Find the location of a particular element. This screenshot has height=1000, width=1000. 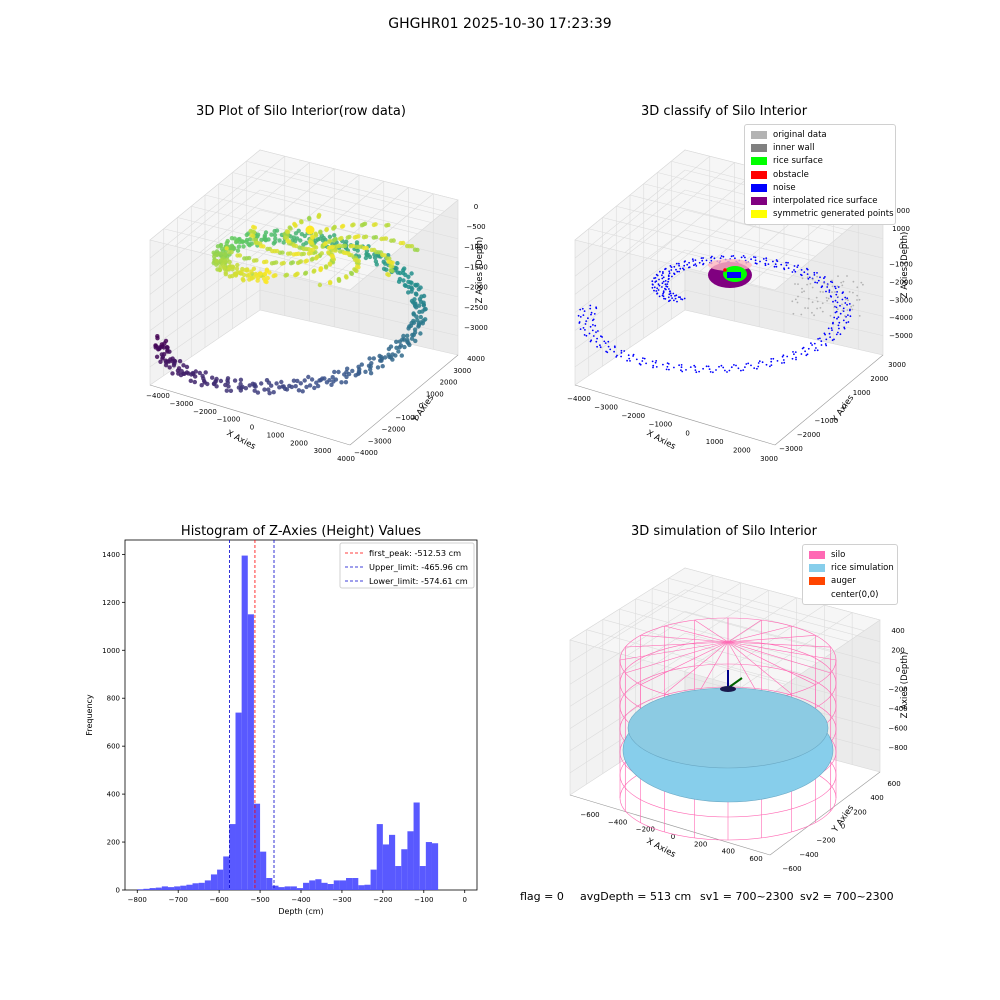

x-tick-label: 3000 is located at coordinates (323, 451).